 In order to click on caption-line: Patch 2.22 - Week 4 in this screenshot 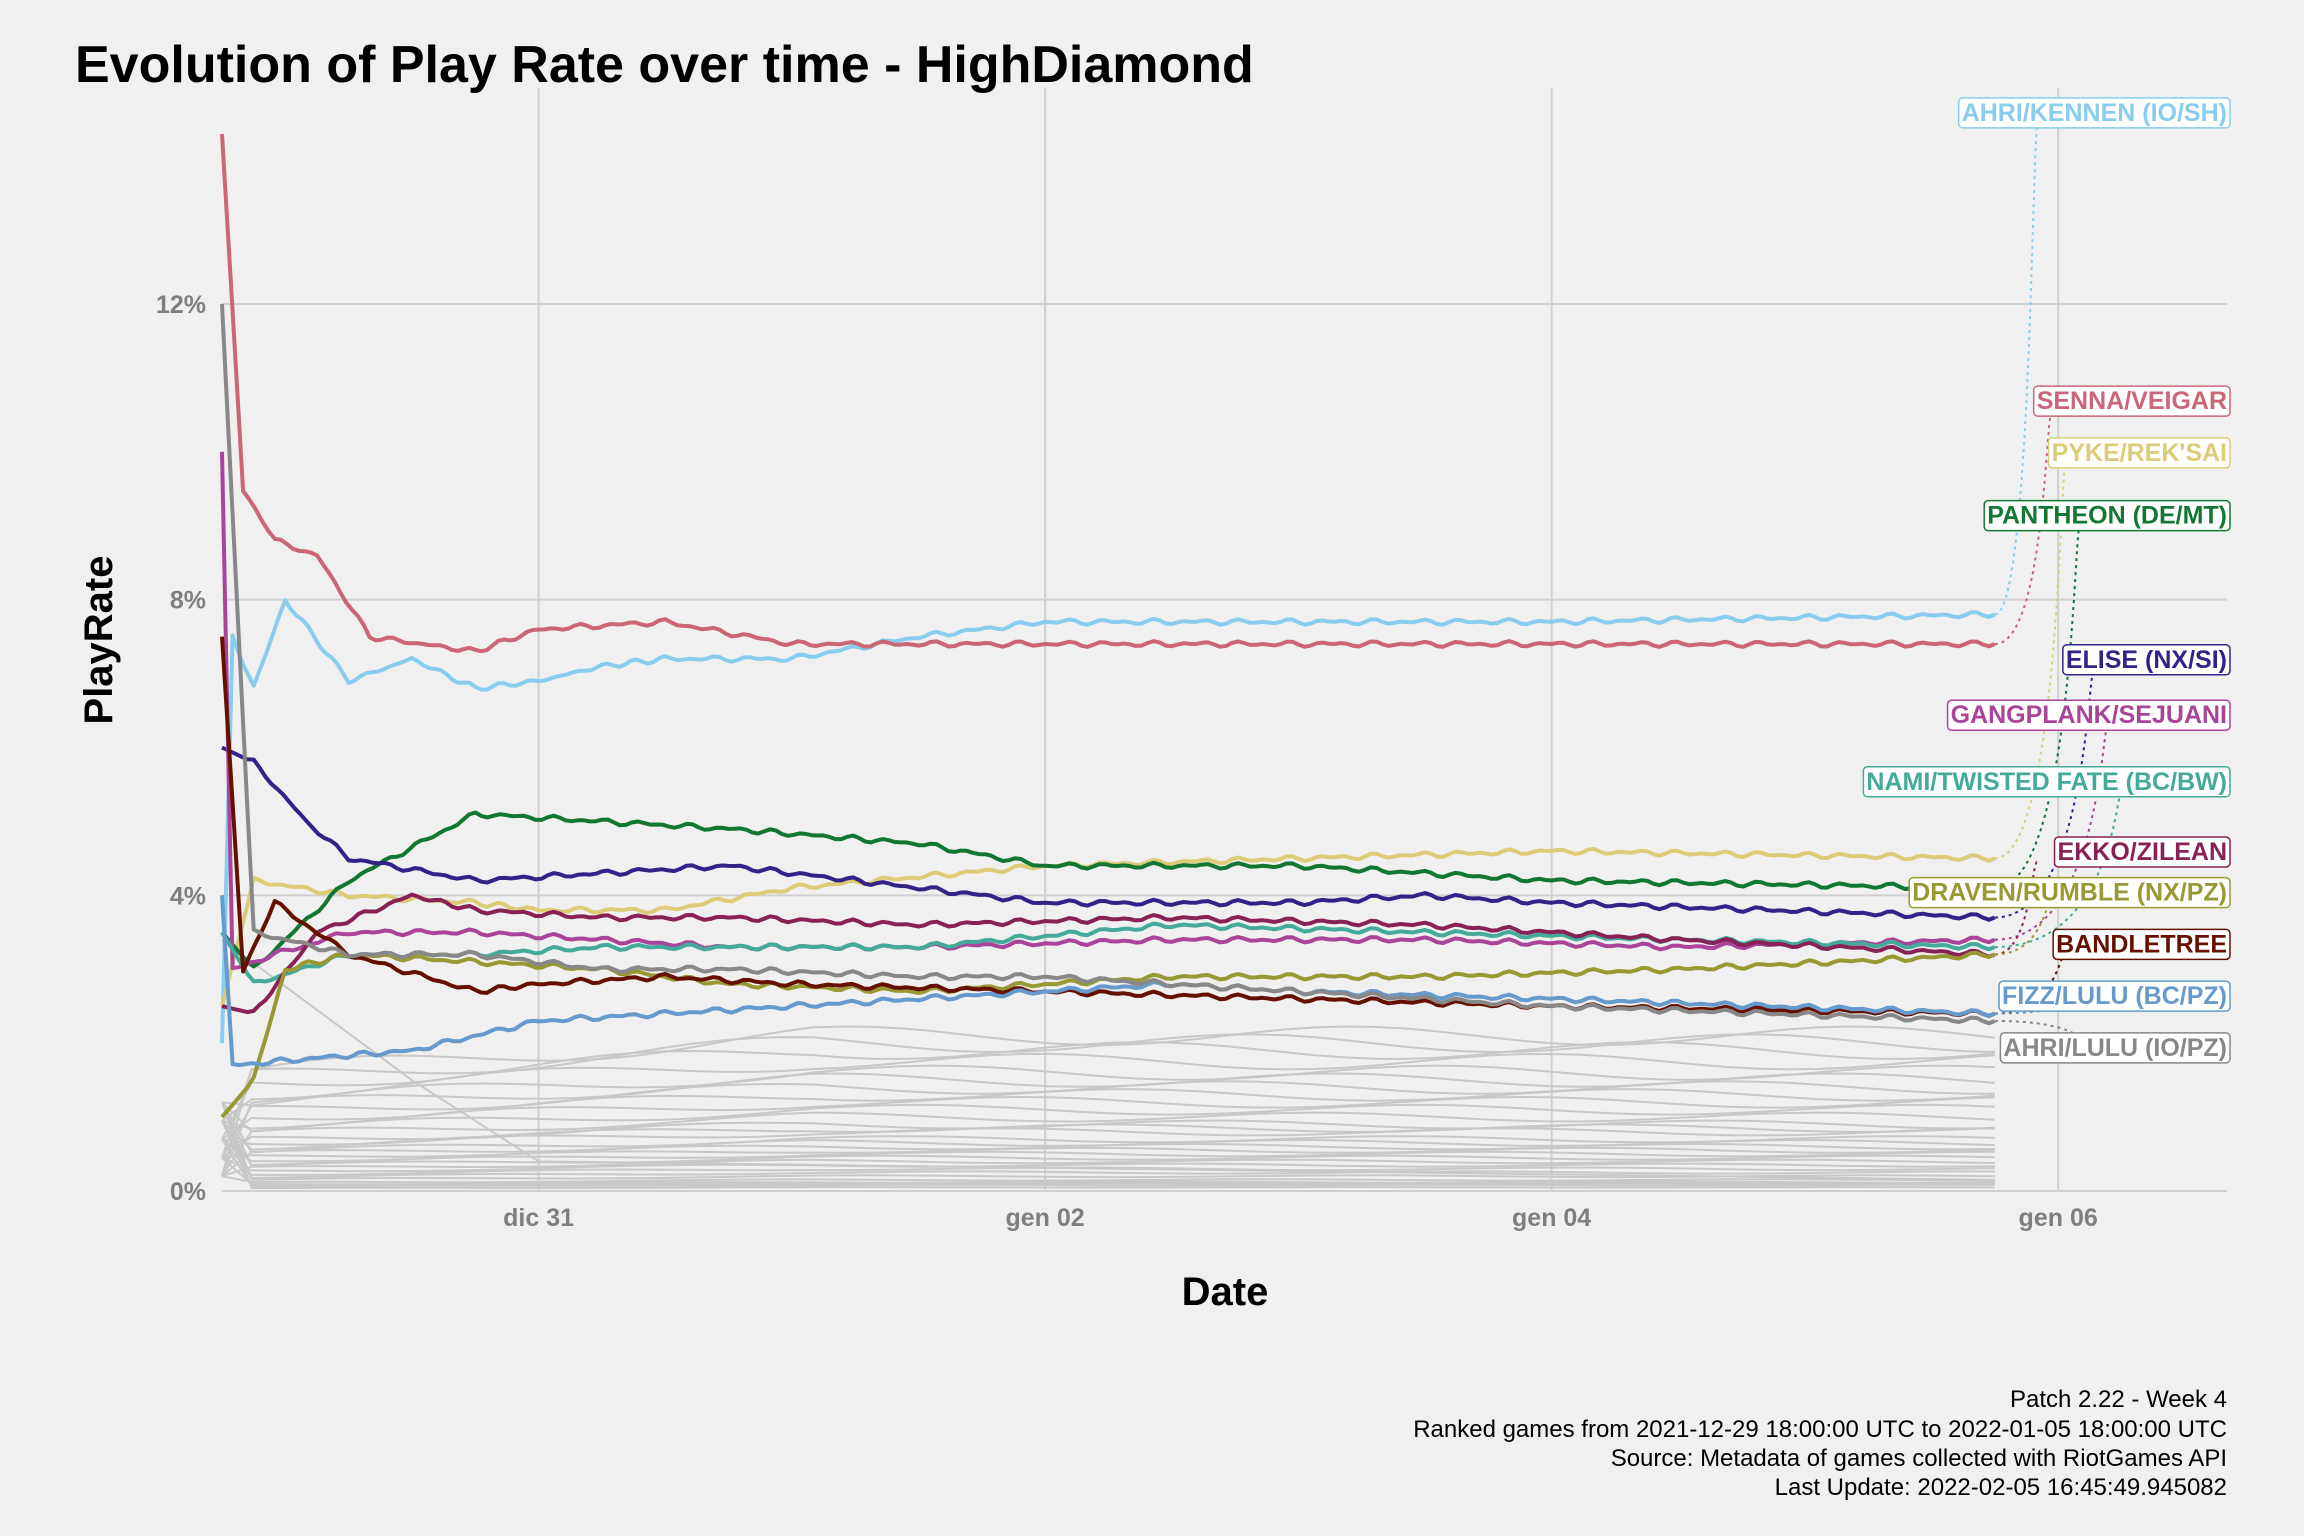, I will do `click(2118, 1399)`.